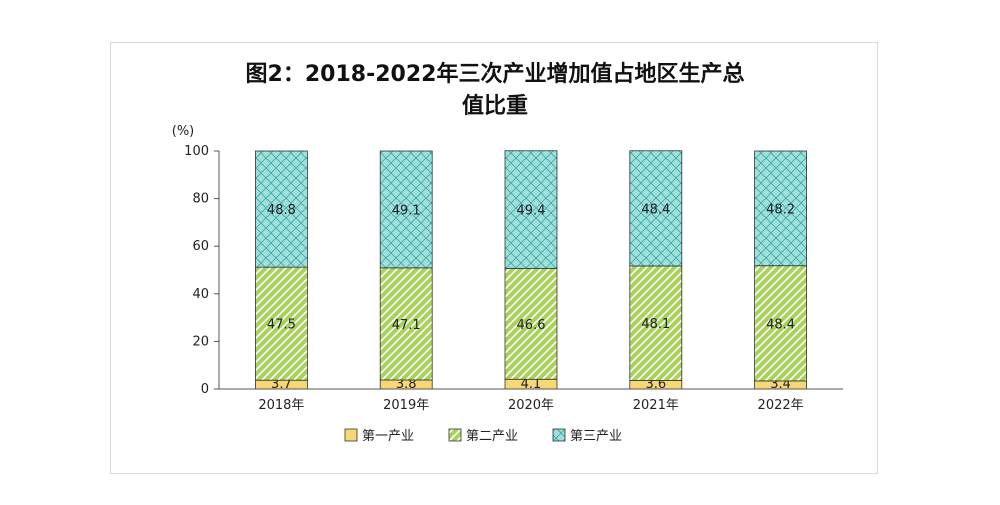  Describe the element at coordinates (183, 131) in the screenshot. I see `y-axis-unit: (%)` at that location.